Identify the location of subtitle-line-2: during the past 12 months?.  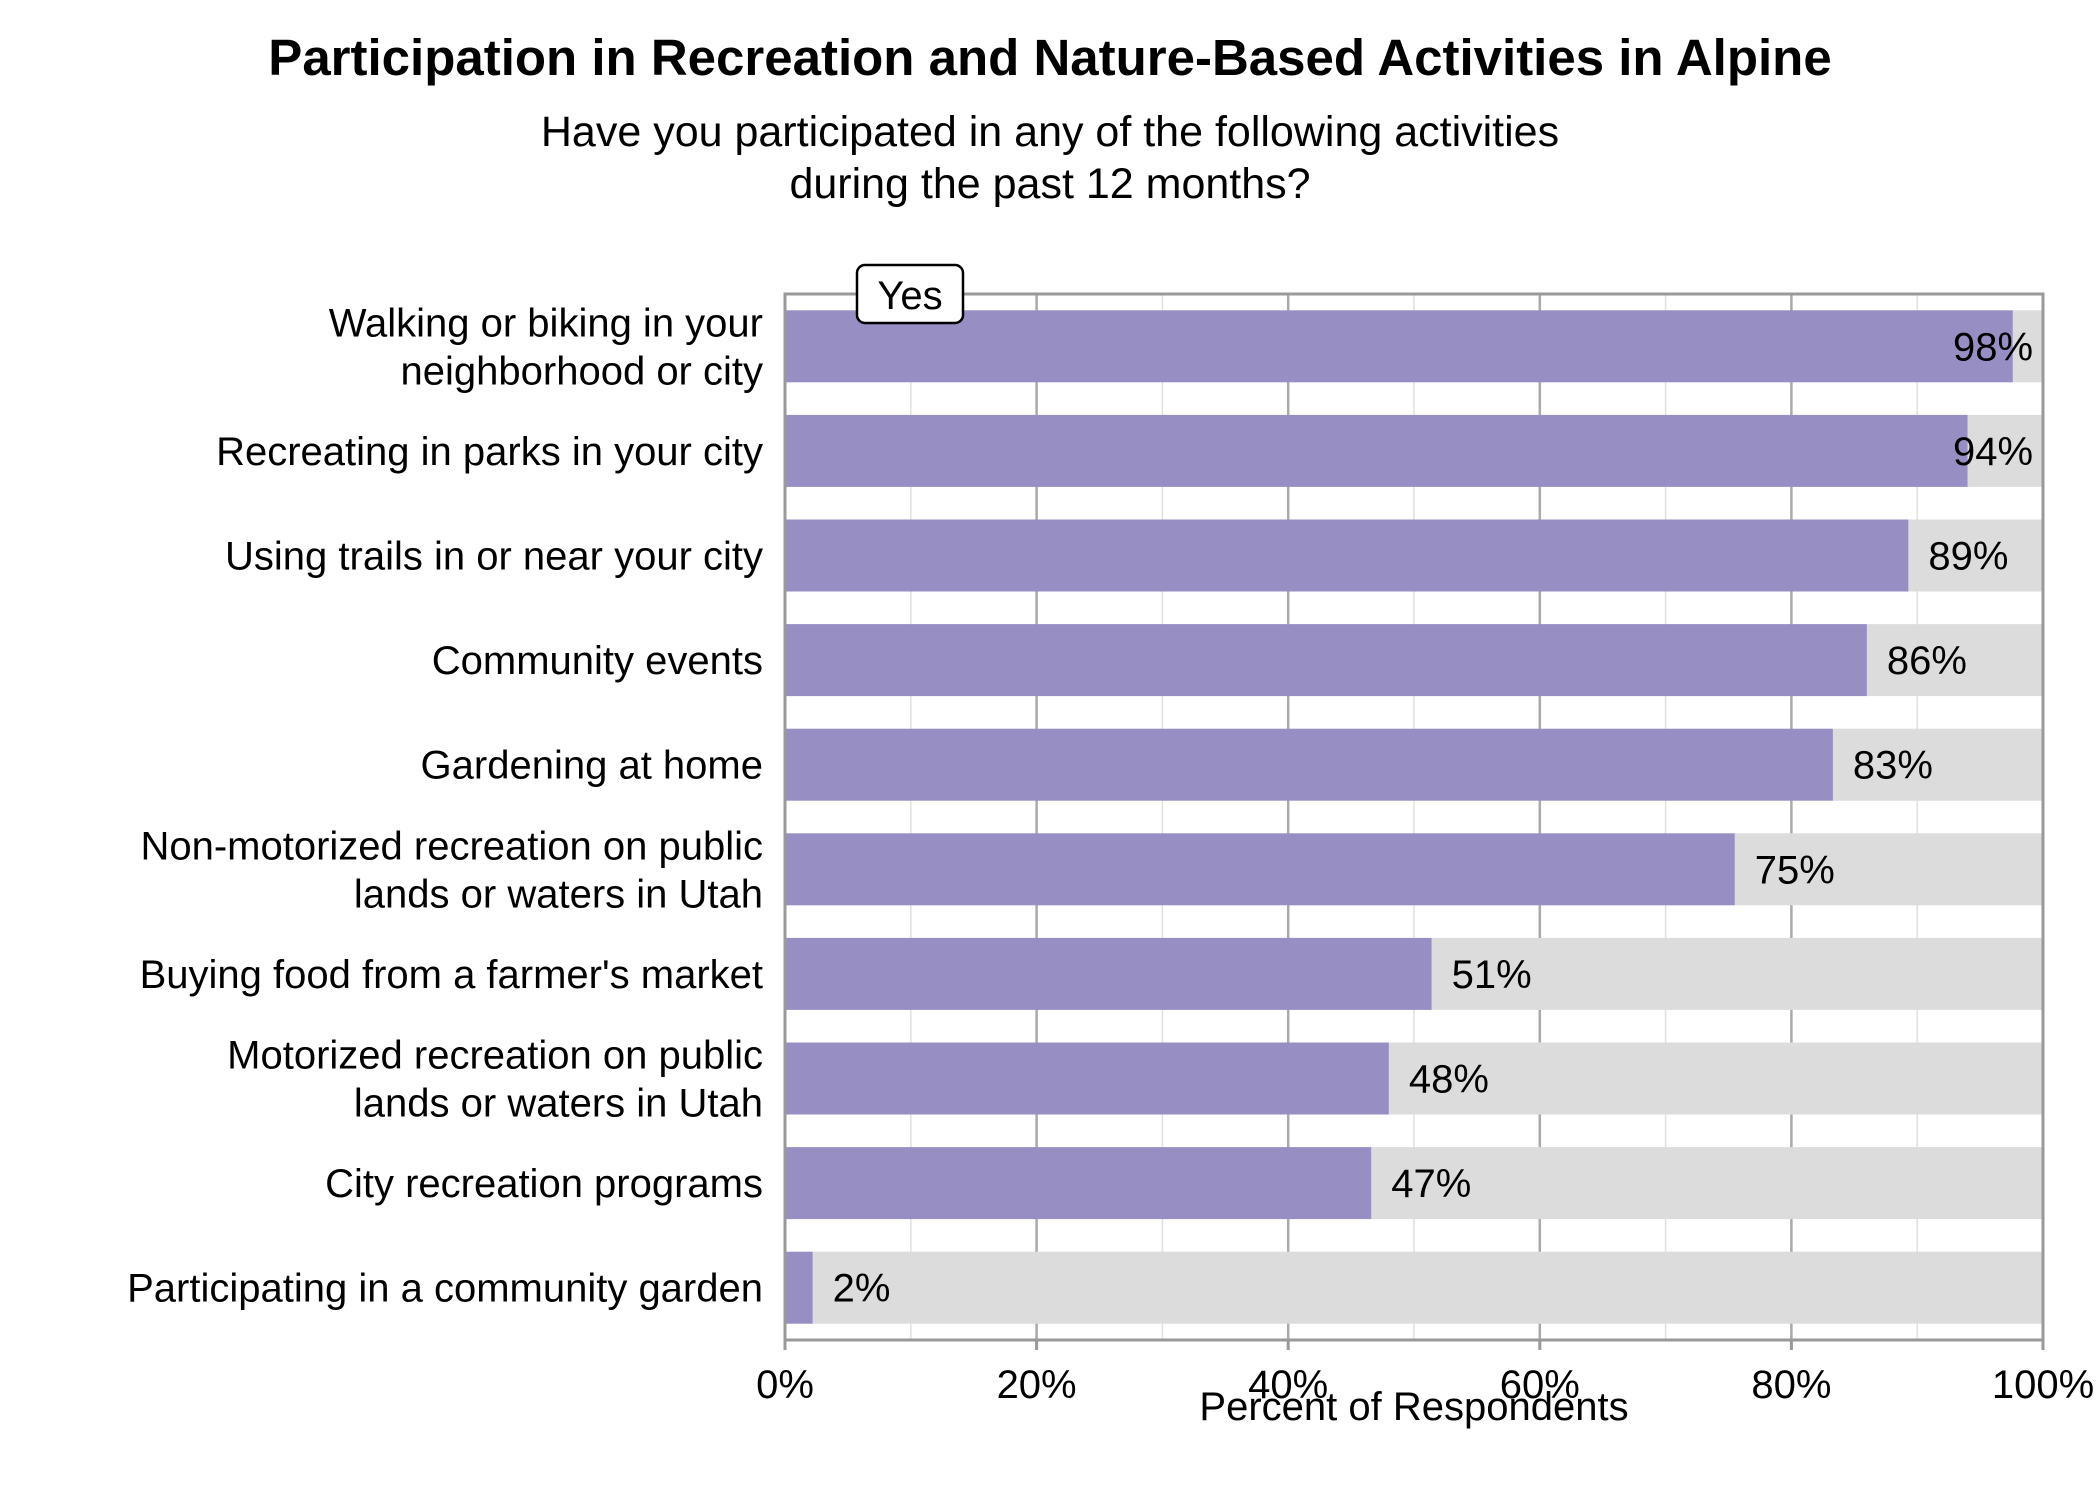
(1050, 184).